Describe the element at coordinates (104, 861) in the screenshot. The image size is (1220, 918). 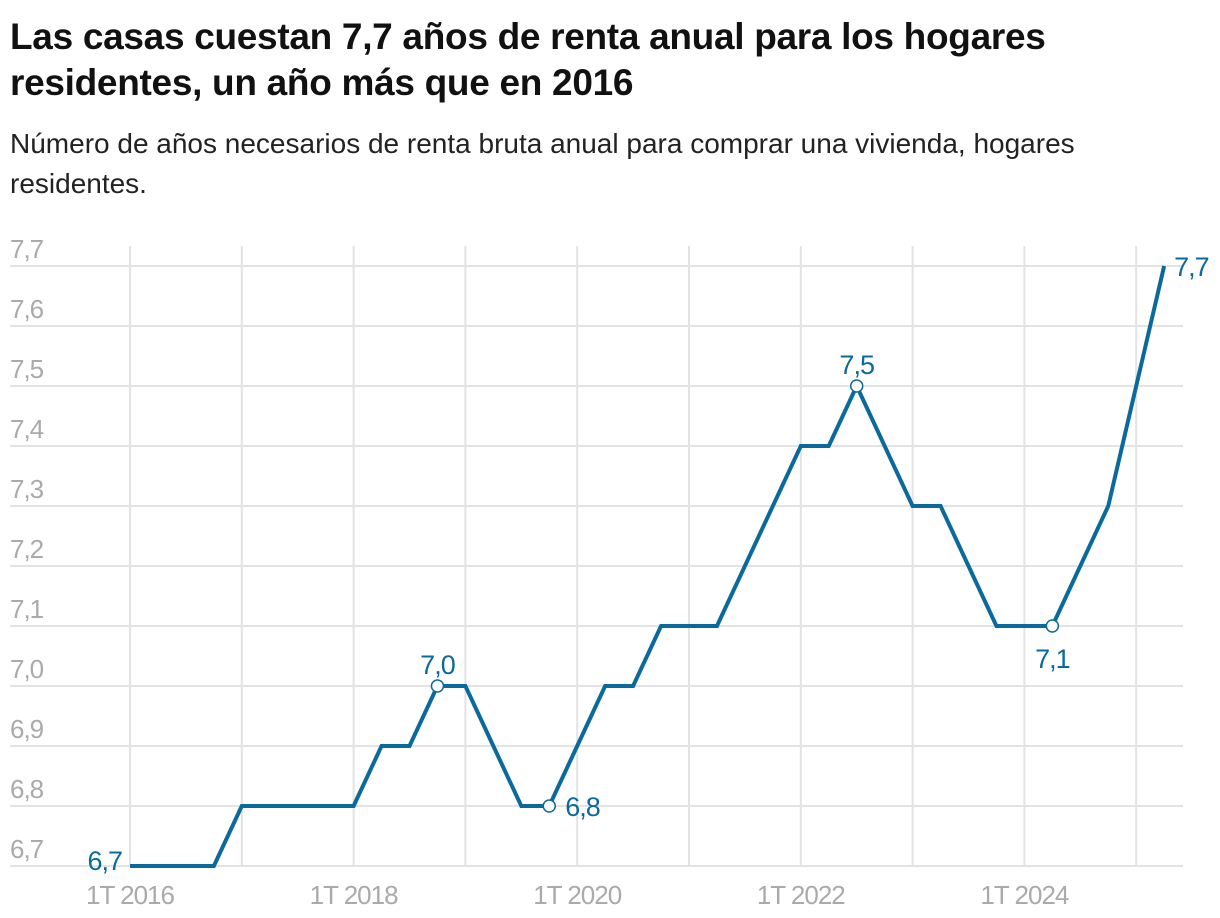
I see `data-label: 6,7` at that location.